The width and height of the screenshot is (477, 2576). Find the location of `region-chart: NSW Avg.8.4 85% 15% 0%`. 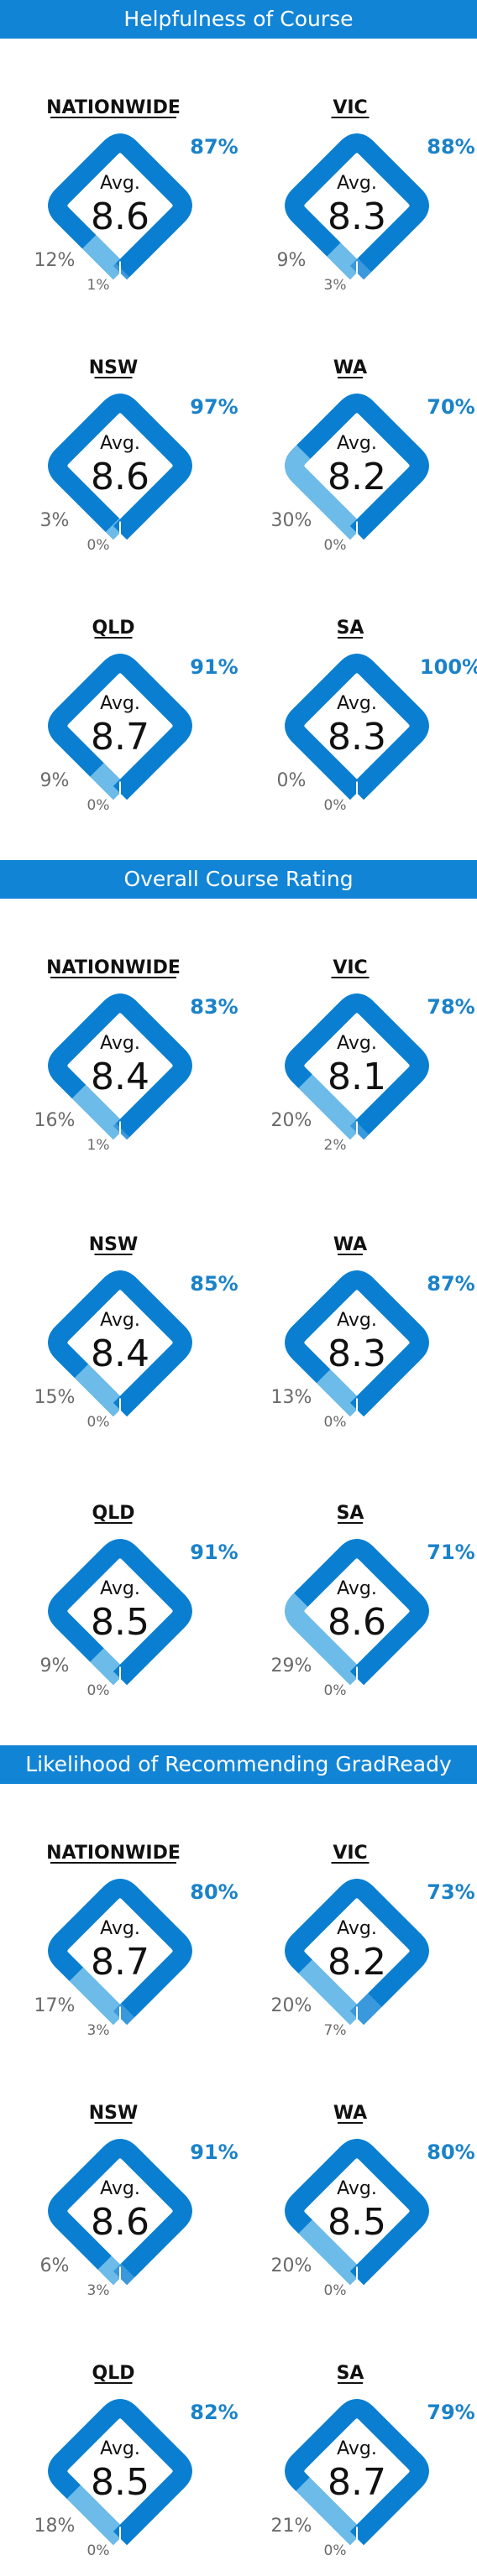

region-chart: NSW Avg.8.4 85% 15% 0% is located at coordinates (136, 1332).